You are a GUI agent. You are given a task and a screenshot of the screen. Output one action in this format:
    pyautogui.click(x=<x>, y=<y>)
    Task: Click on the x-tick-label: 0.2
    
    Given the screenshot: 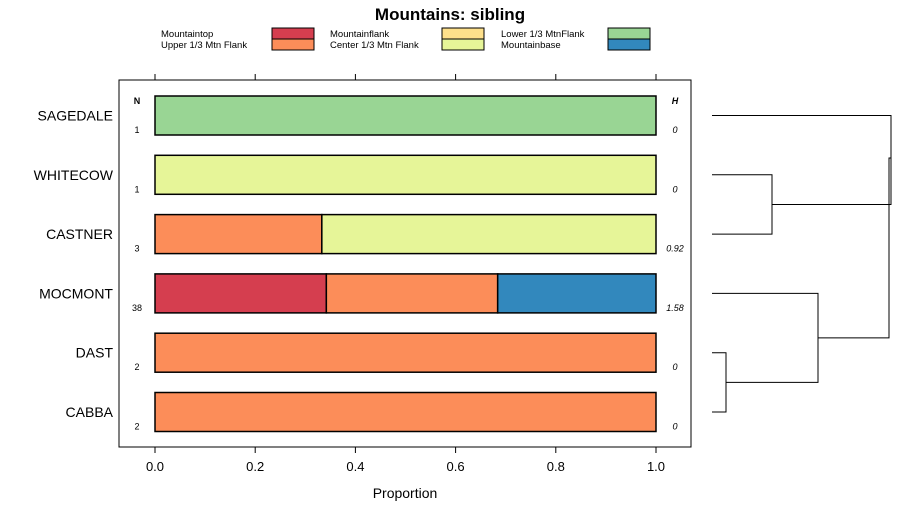 What is the action you would take?
    pyautogui.click(x=255, y=466)
    